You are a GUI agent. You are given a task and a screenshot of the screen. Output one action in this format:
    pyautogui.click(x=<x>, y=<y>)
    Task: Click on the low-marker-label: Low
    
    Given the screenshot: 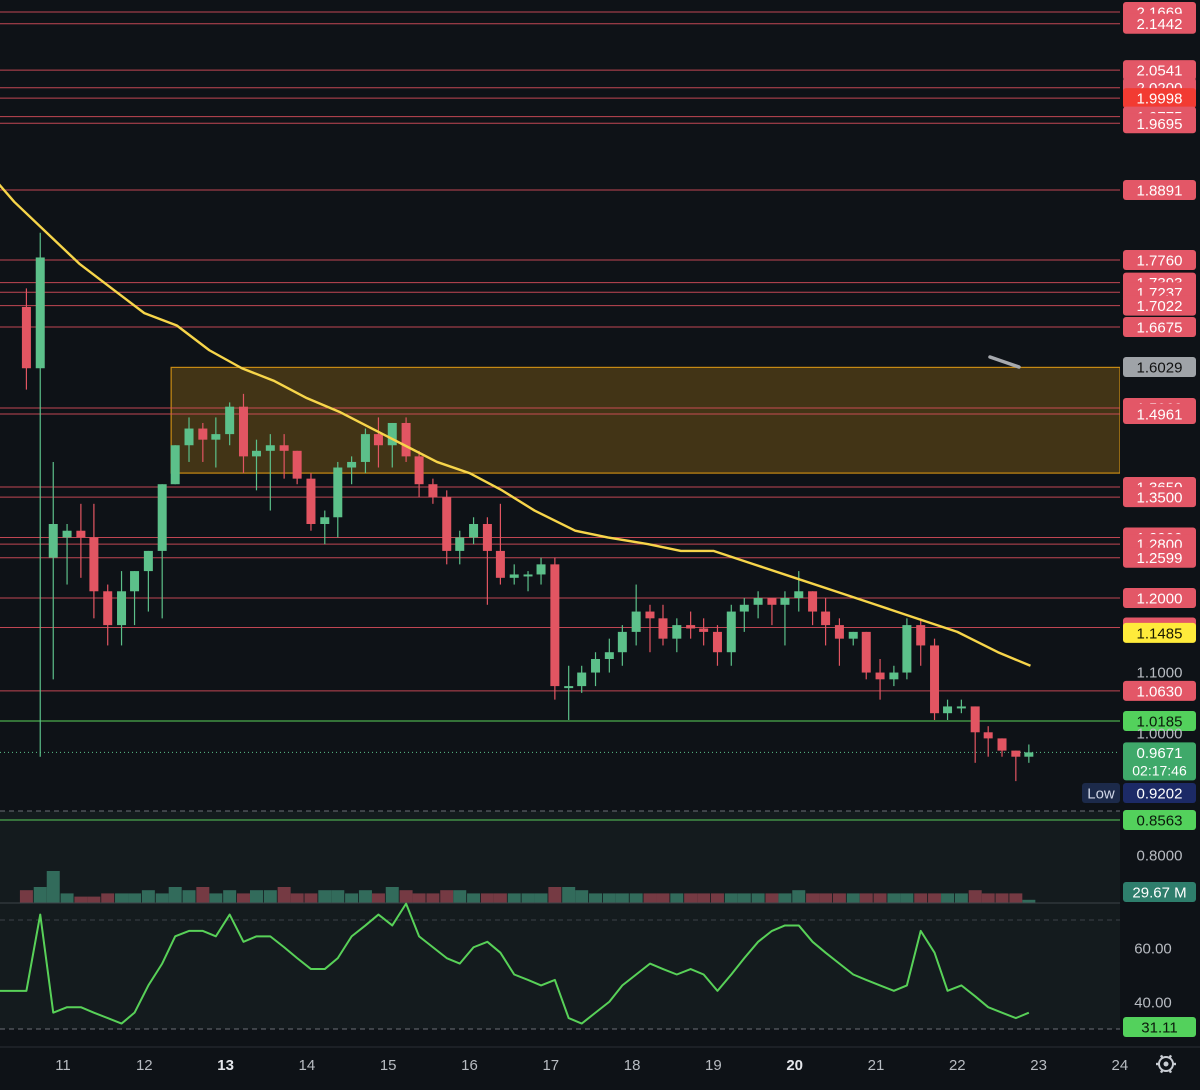 What is the action you would take?
    pyautogui.click(x=1101, y=794)
    